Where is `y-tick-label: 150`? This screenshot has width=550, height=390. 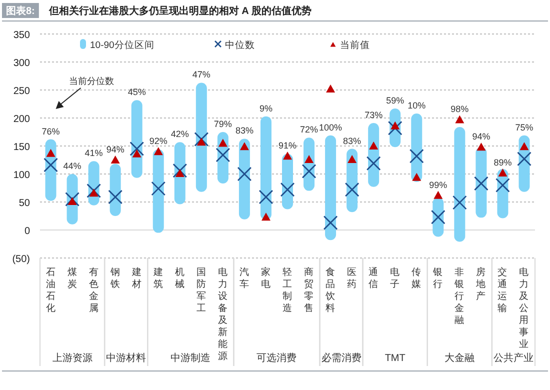 y-tick-label: 150 is located at coordinates (21, 147).